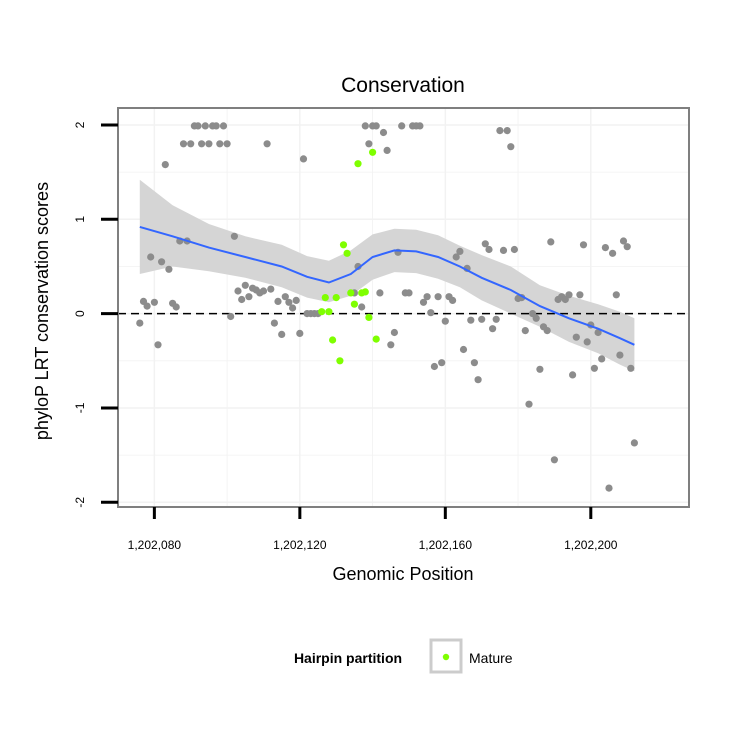 This screenshot has height=750, width=750. What do you see at coordinates (42, 311) in the screenshot?
I see `y-axis-title: phyloP LRT conservation scores` at bounding box center [42, 311].